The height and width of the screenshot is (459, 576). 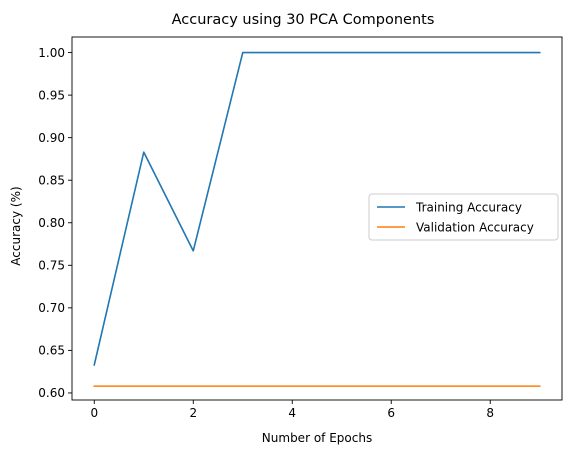 I want to click on y-tick-label: 0.80, so click(x=51, y=223).